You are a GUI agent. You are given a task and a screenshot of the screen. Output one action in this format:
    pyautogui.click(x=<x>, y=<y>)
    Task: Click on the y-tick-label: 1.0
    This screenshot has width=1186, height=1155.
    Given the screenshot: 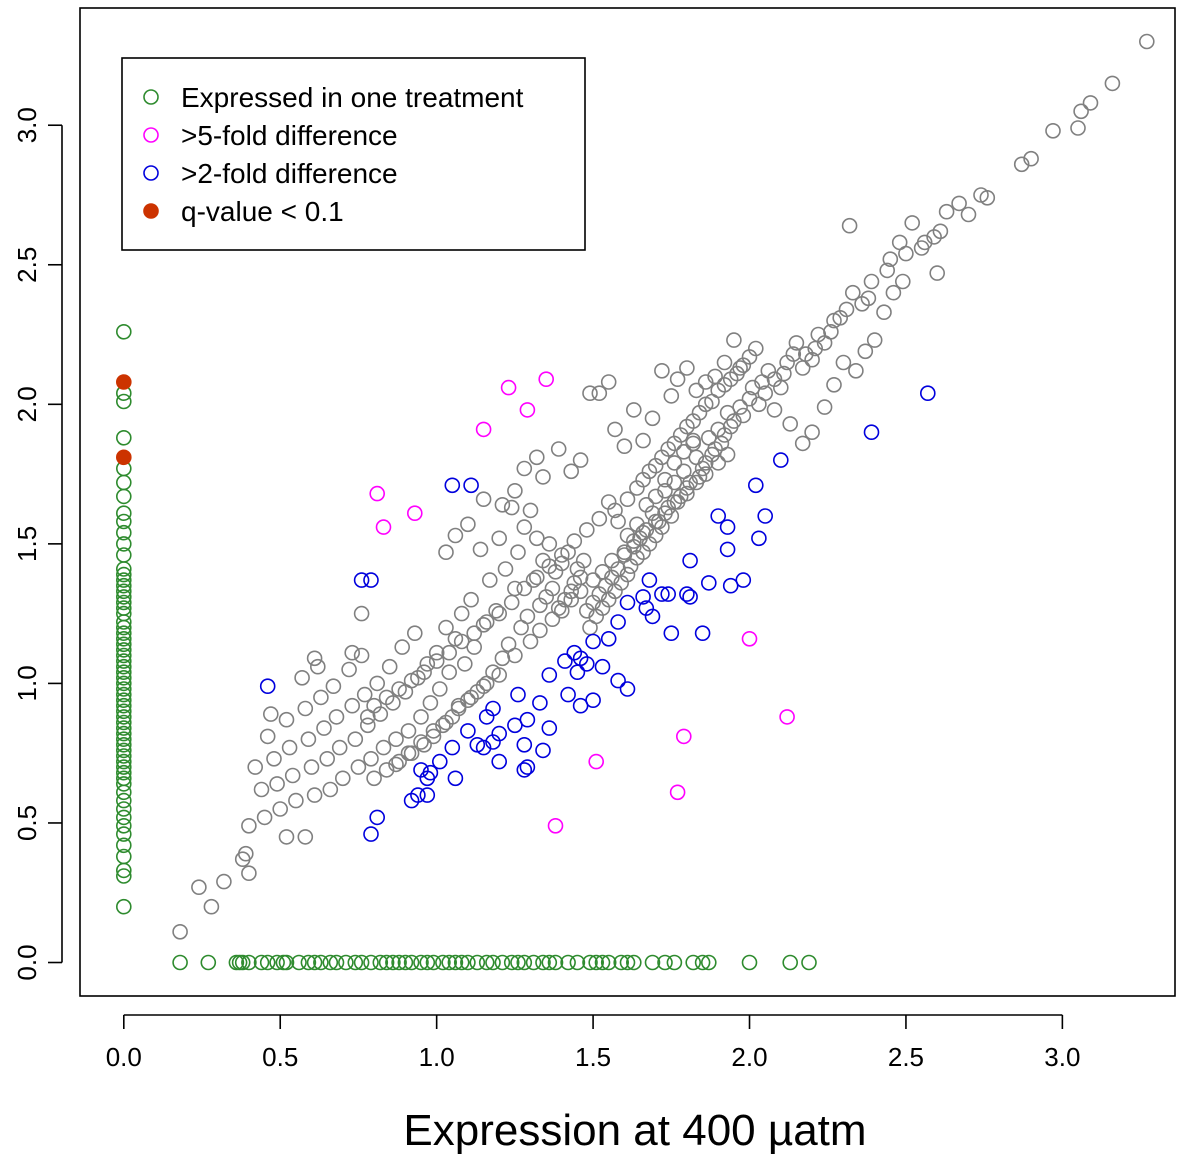 What is the action you would take?
    pyautogui.click(x=27, y=683)
    